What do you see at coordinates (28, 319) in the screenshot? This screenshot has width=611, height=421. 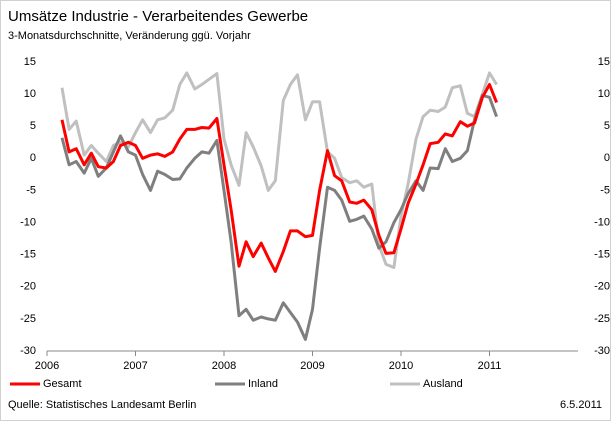 I see `y-tick-label: -25` at bounding box center [28, 319].